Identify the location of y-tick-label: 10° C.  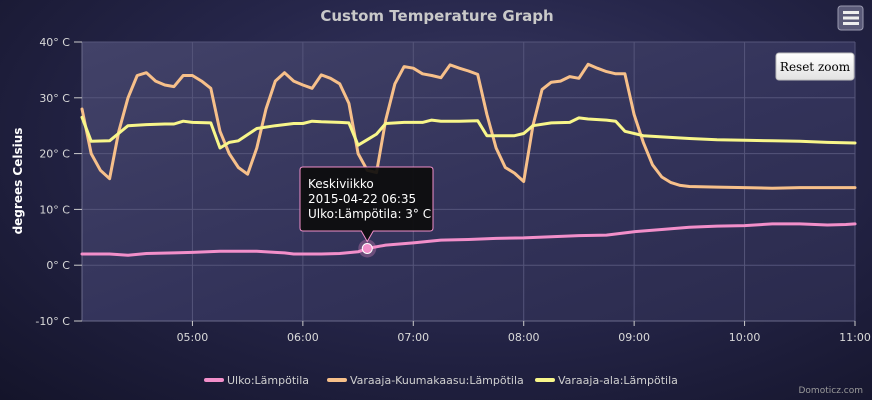
(54, 209).